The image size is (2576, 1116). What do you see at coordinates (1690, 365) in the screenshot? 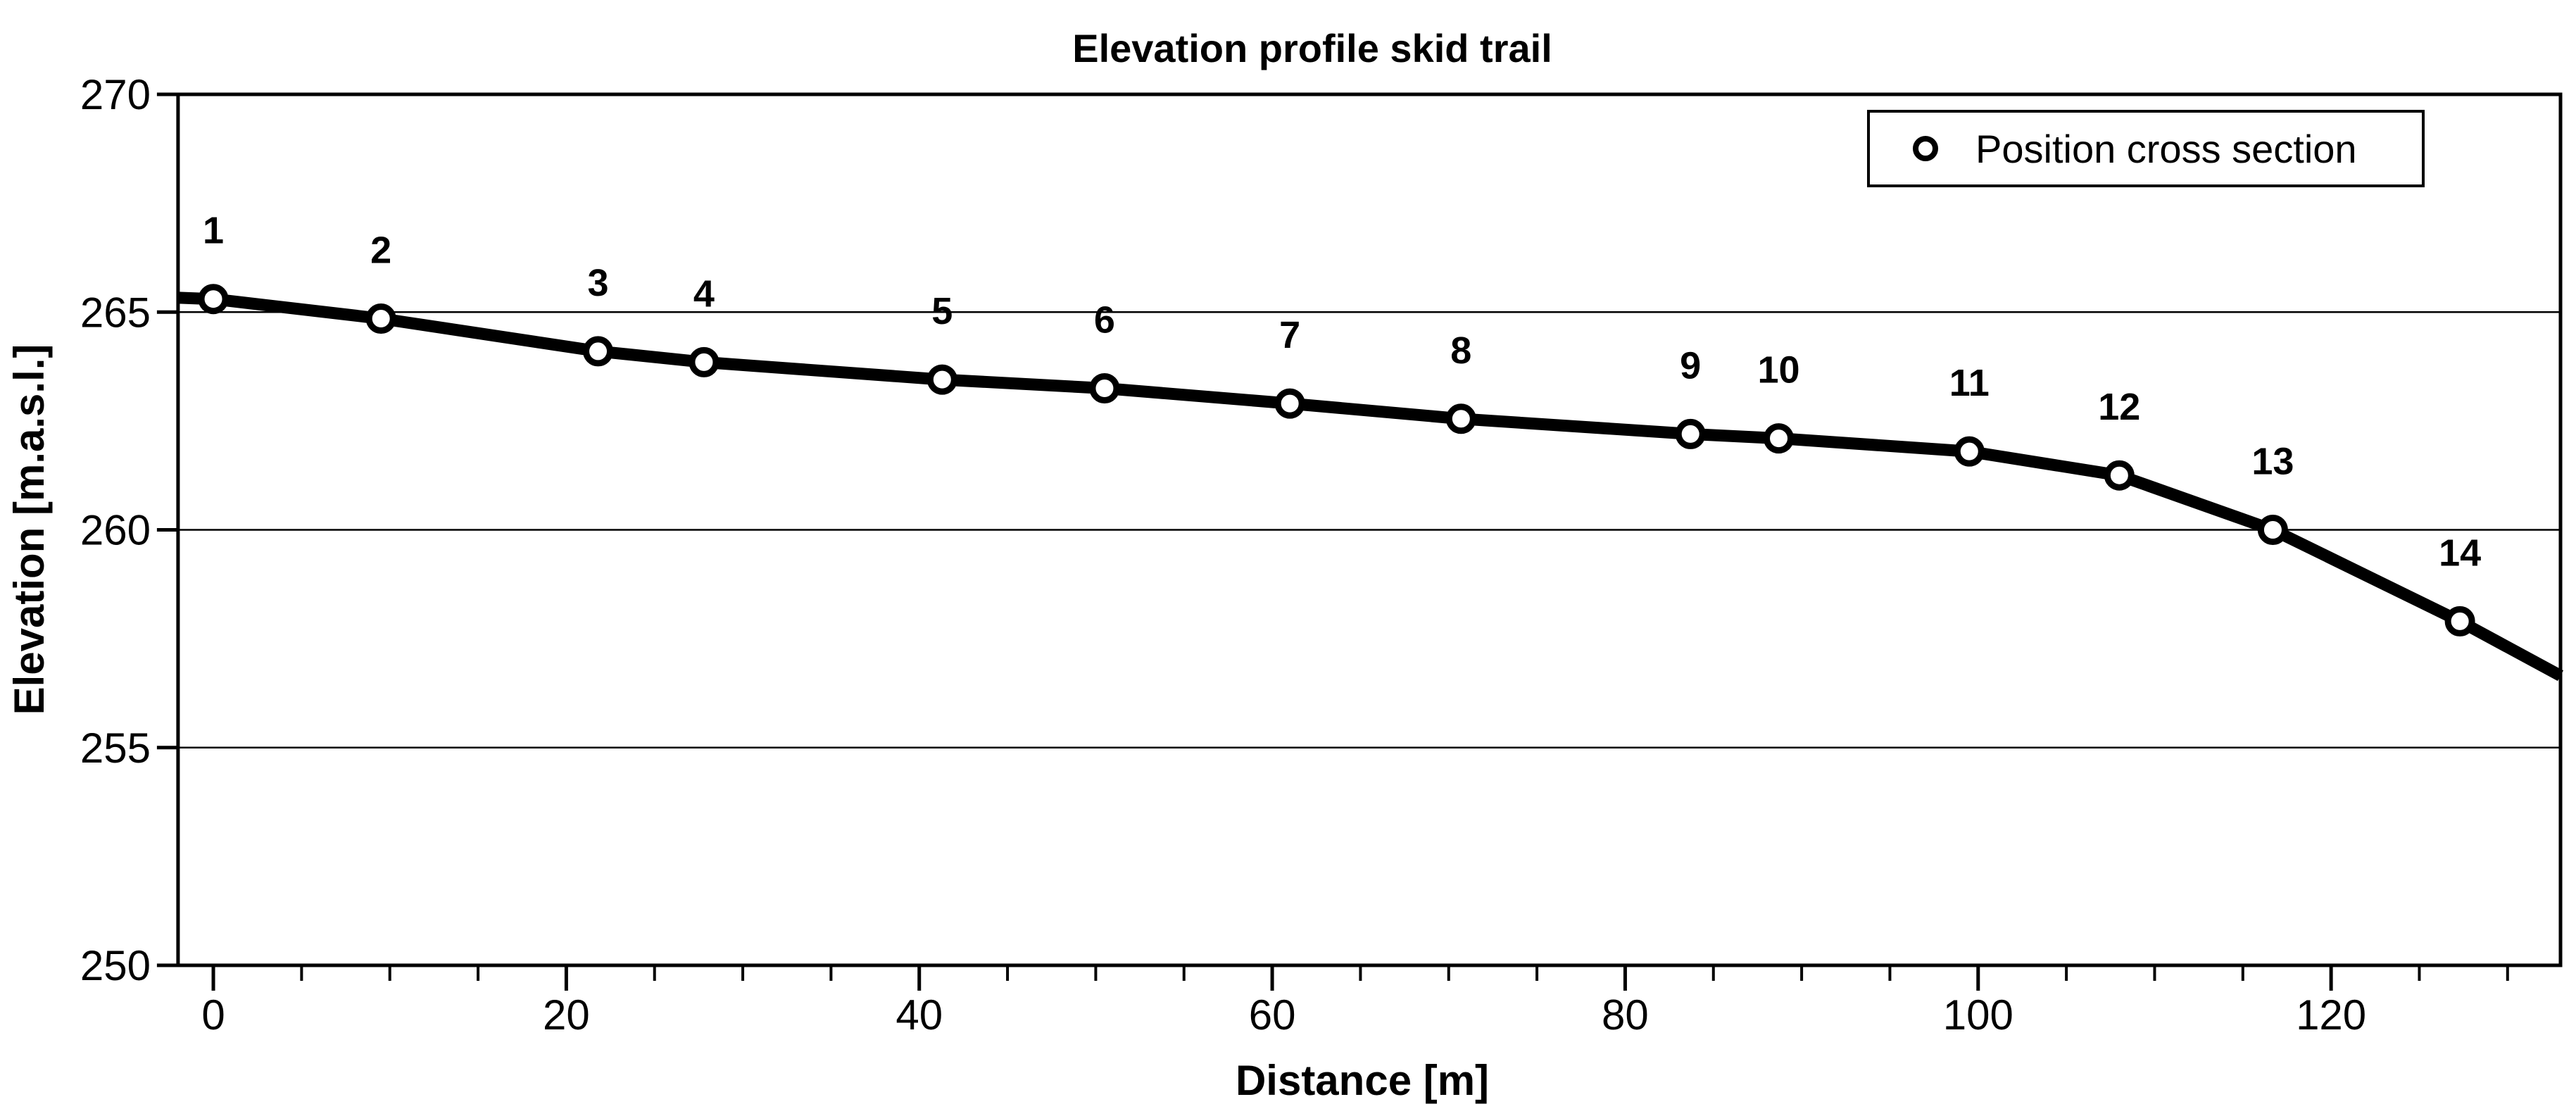
I see `cross-section-number-9: 9` at bounding box center [1690, 365].